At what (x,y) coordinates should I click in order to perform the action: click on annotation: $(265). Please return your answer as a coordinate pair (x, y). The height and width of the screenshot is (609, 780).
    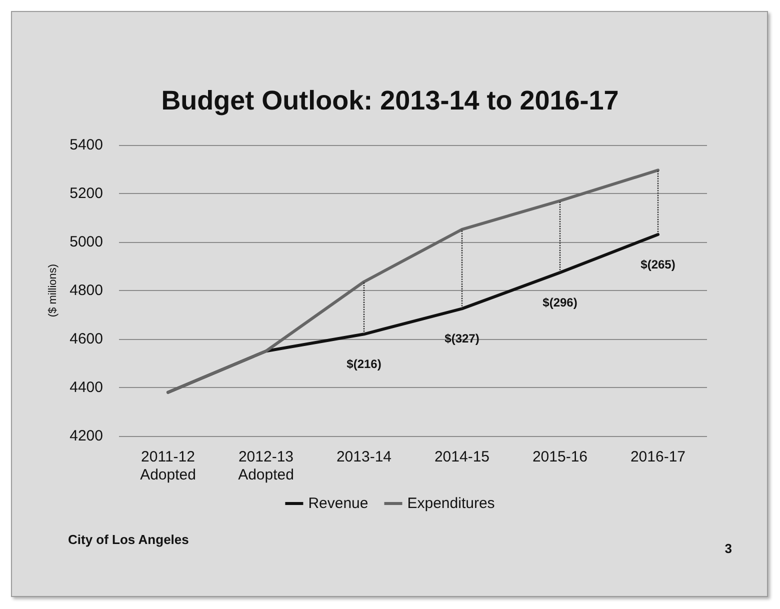
    Looking at the image, I should click on (658, 264).